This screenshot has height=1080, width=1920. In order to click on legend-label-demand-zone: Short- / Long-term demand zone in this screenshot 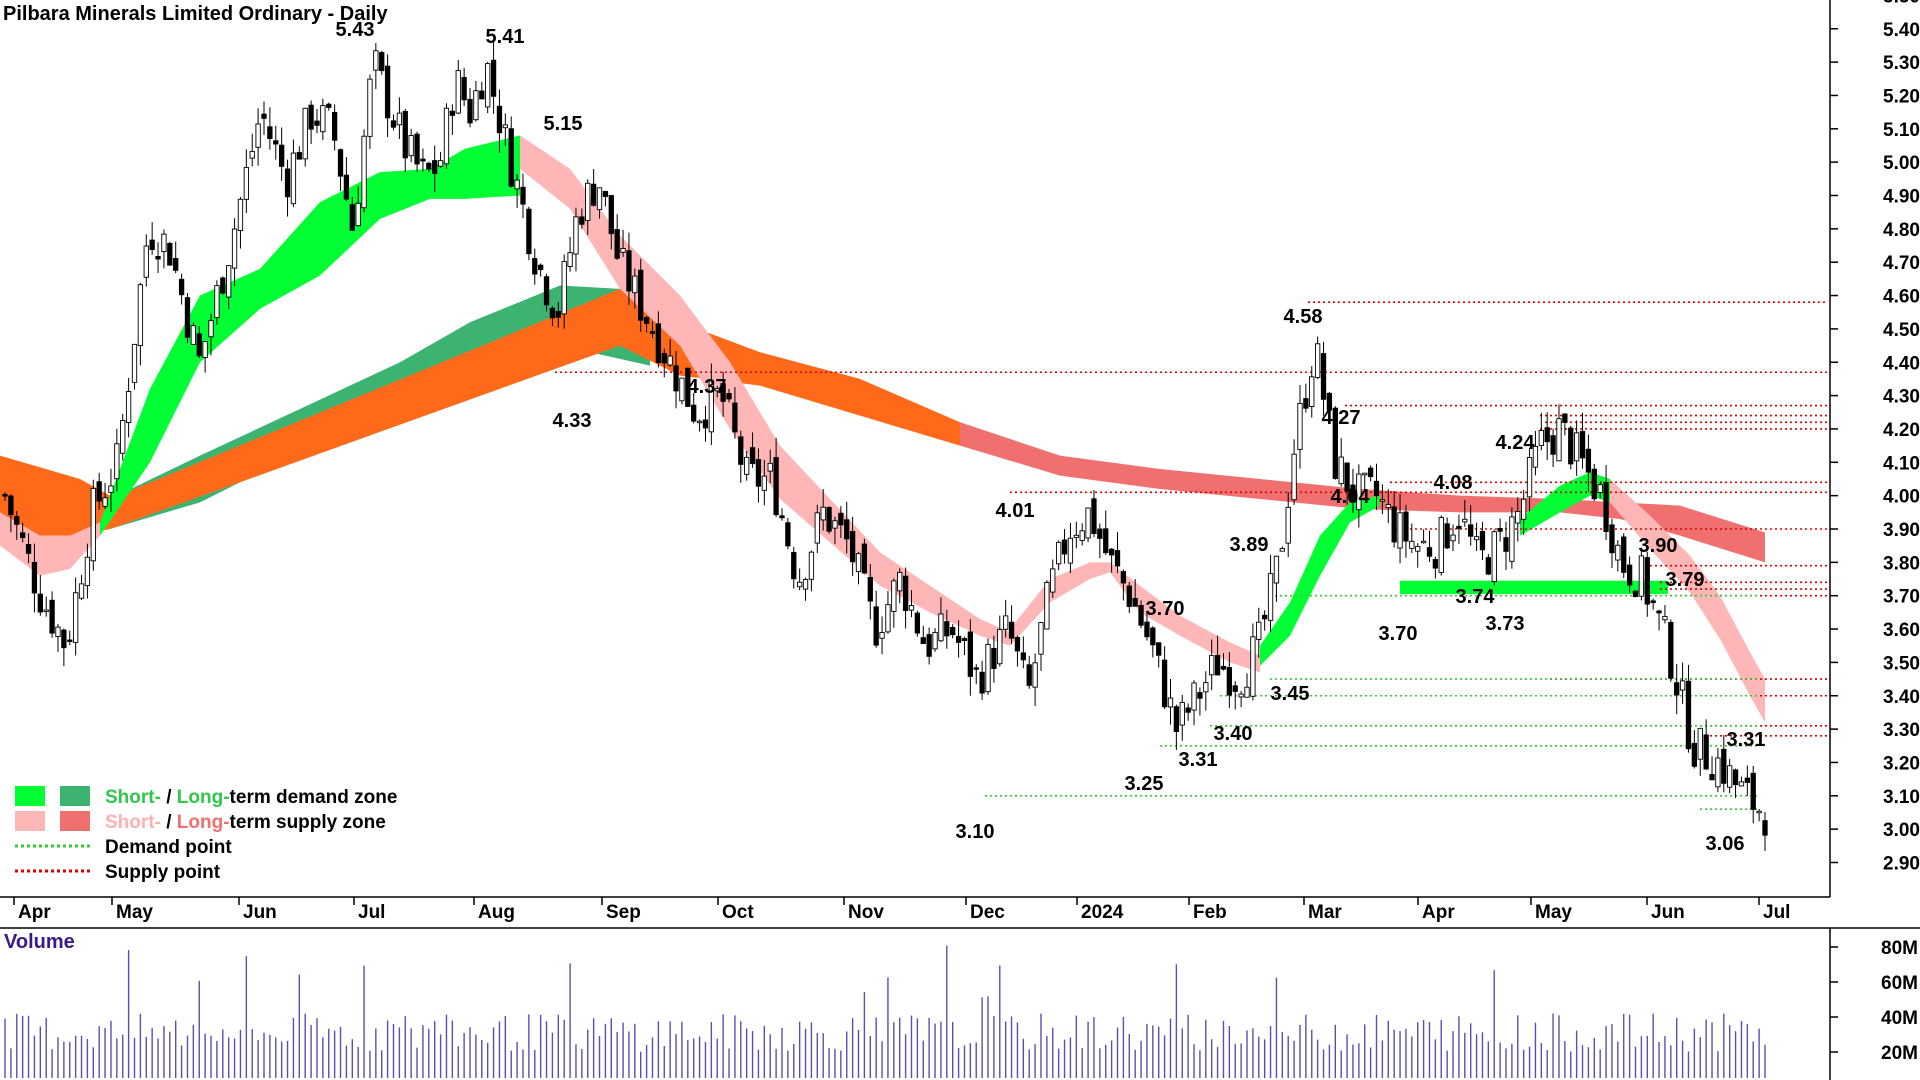, I will do `click(251, 797)`.